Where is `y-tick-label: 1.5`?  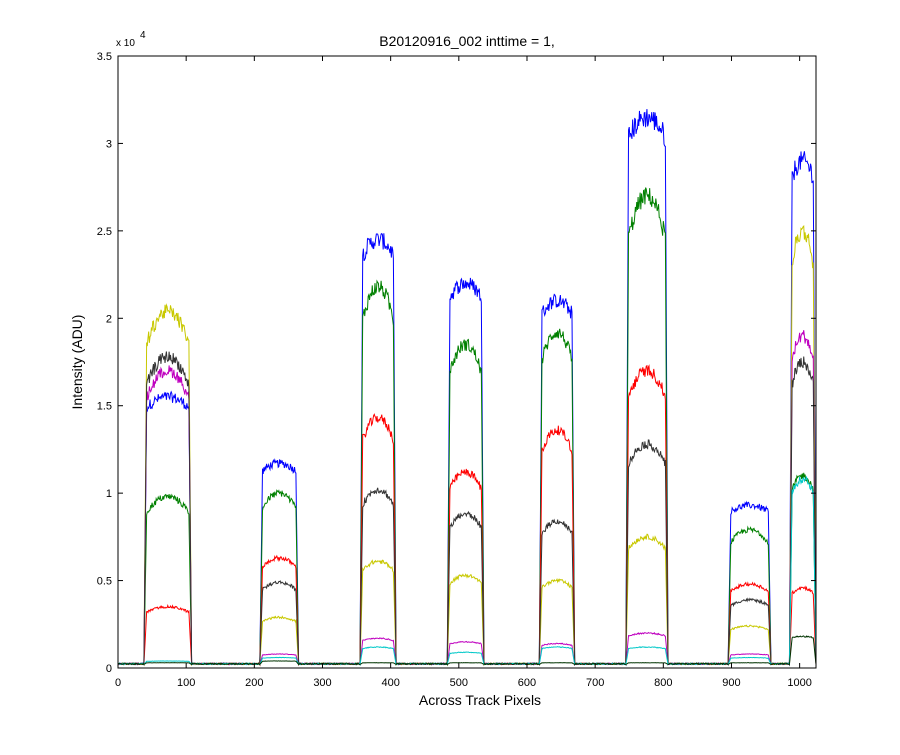
y-tick-label: 1.5 is located at coordinates (104, 407).